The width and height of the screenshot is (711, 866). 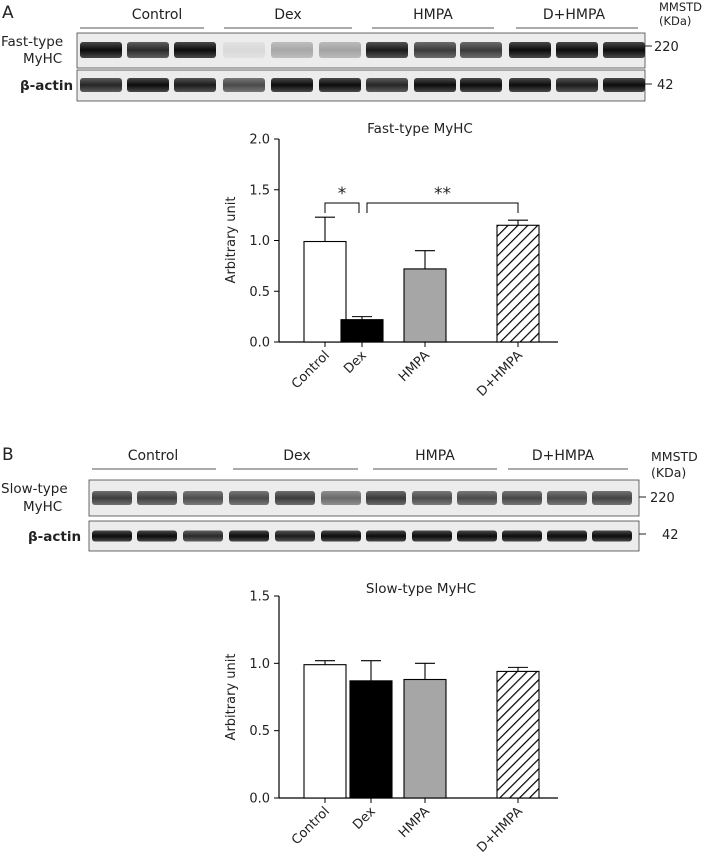 What do you see at coordinates (360, 459) in the screenshot?
I see `panel-b-group-headers: Control Dex HMPA D+HMPA` at bounding box center [360, 459].